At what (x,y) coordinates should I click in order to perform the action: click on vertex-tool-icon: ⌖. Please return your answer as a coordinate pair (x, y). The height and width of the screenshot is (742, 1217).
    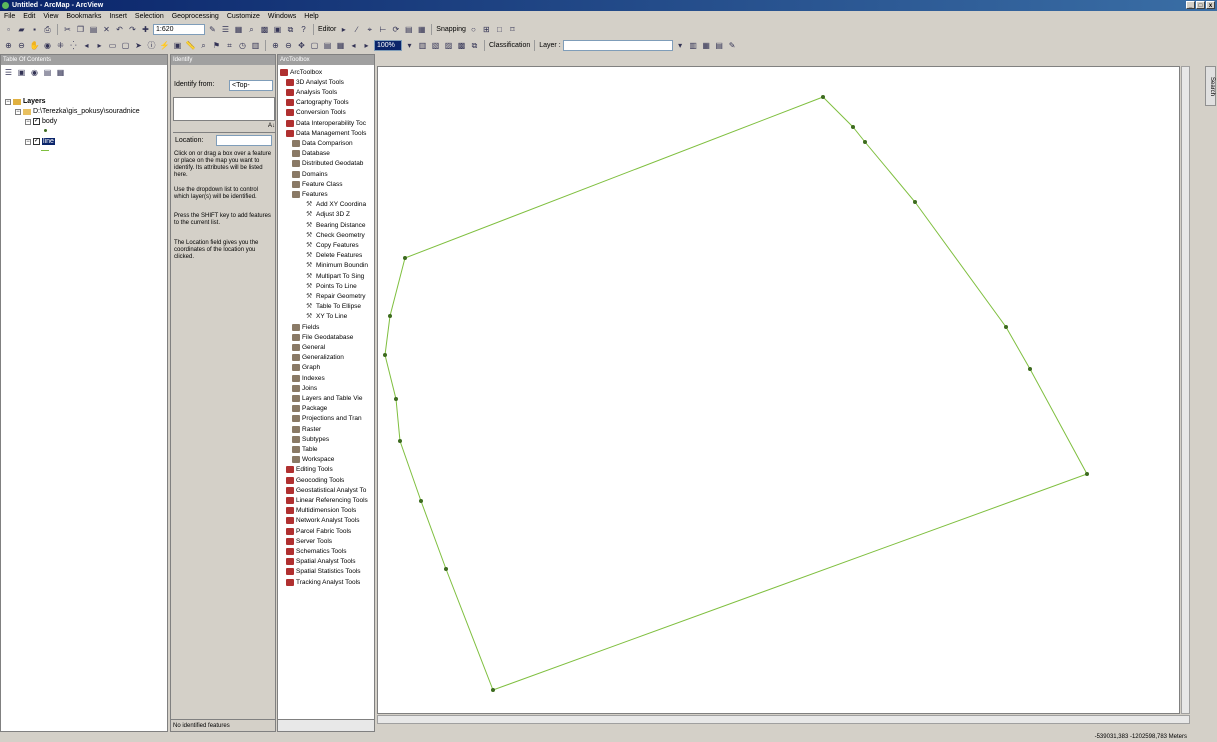
    Looking at the image, I should click on (370, 29).